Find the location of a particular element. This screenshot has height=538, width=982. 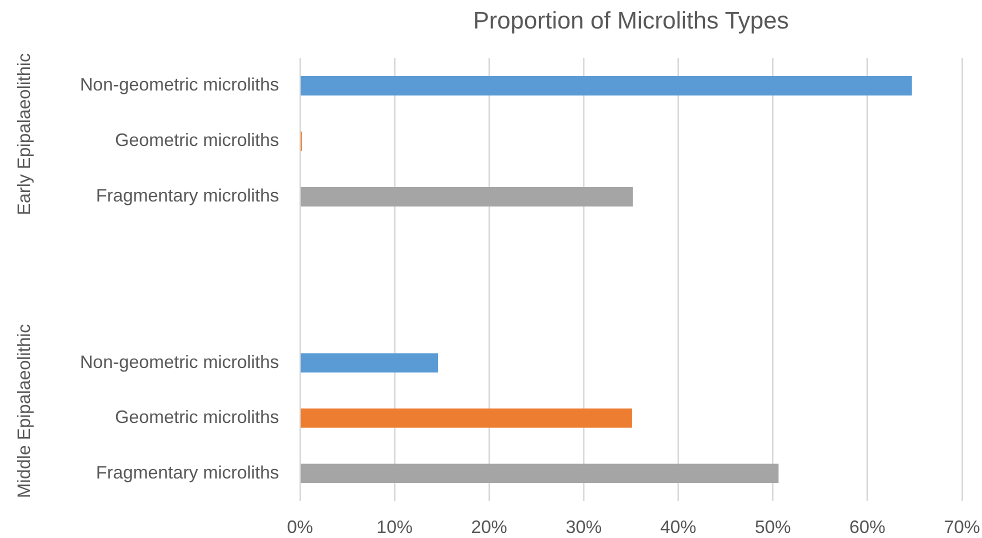

chart-title: Proportion of Microliths Types is located at coordinates (631, 21).